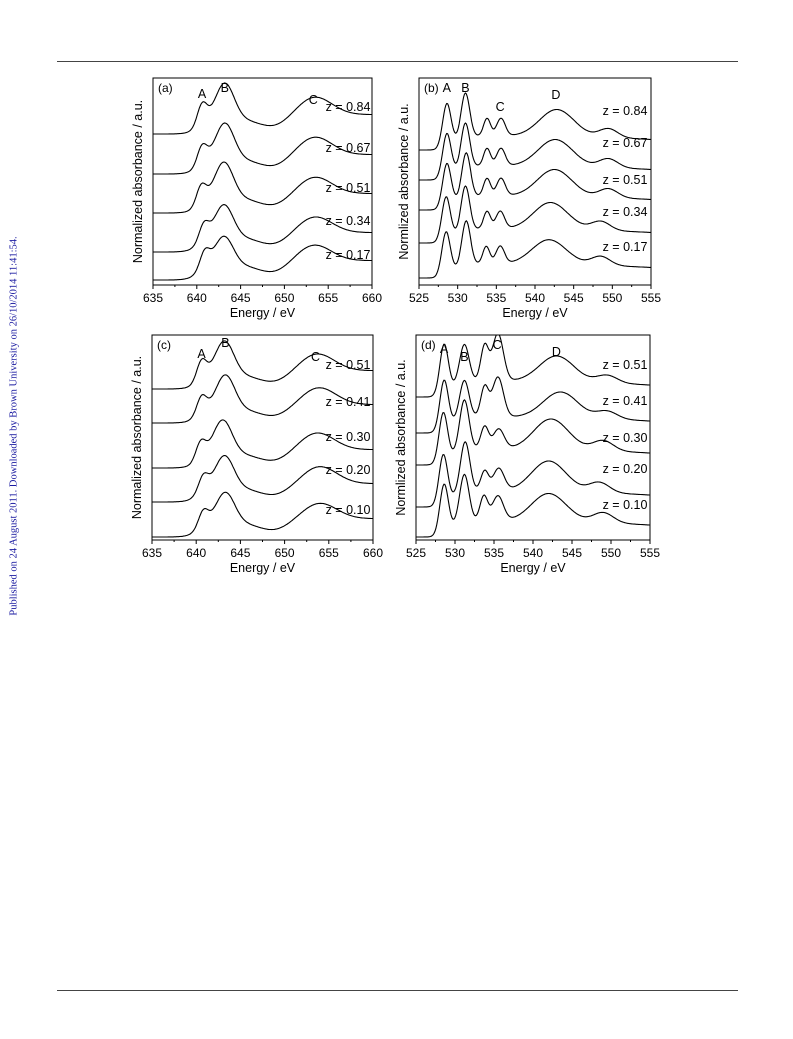 This screenshot has height=1039, width=793. Describe the element at coordinates (165, 88) in the screenshot. I see `panel-label: (a)` at that location.